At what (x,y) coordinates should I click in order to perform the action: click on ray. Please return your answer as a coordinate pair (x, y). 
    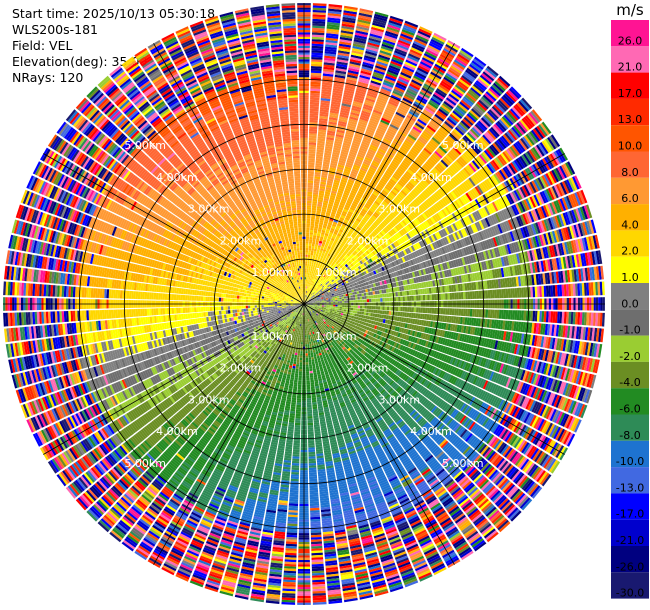
    Looking at the image, I should click on (323, 154).